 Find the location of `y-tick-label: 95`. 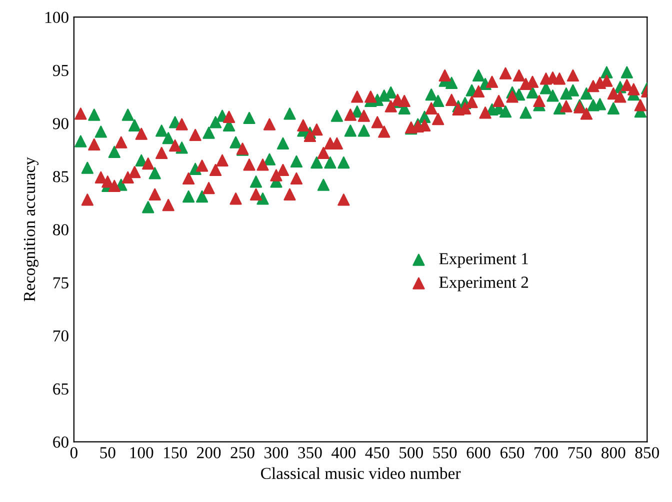

y-tick-label: 95 is located at coordinates (60, 70).